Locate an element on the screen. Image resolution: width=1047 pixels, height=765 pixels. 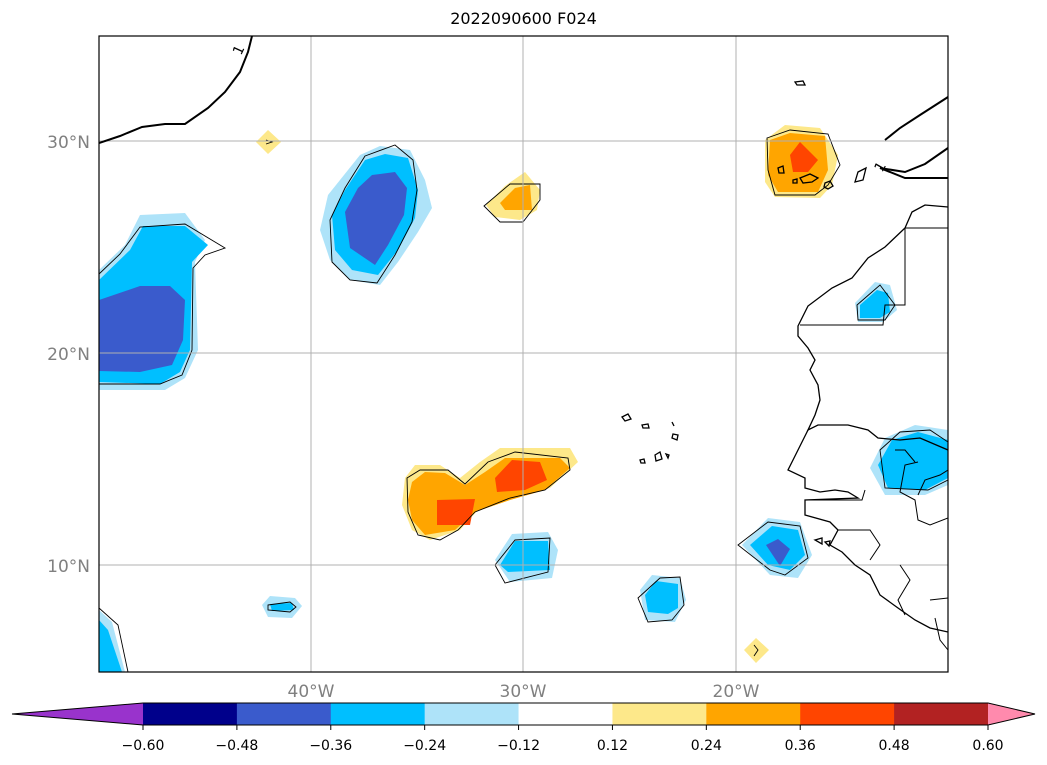
colorbar-tick-label: −0.60 is located at coordinates (143, 746).